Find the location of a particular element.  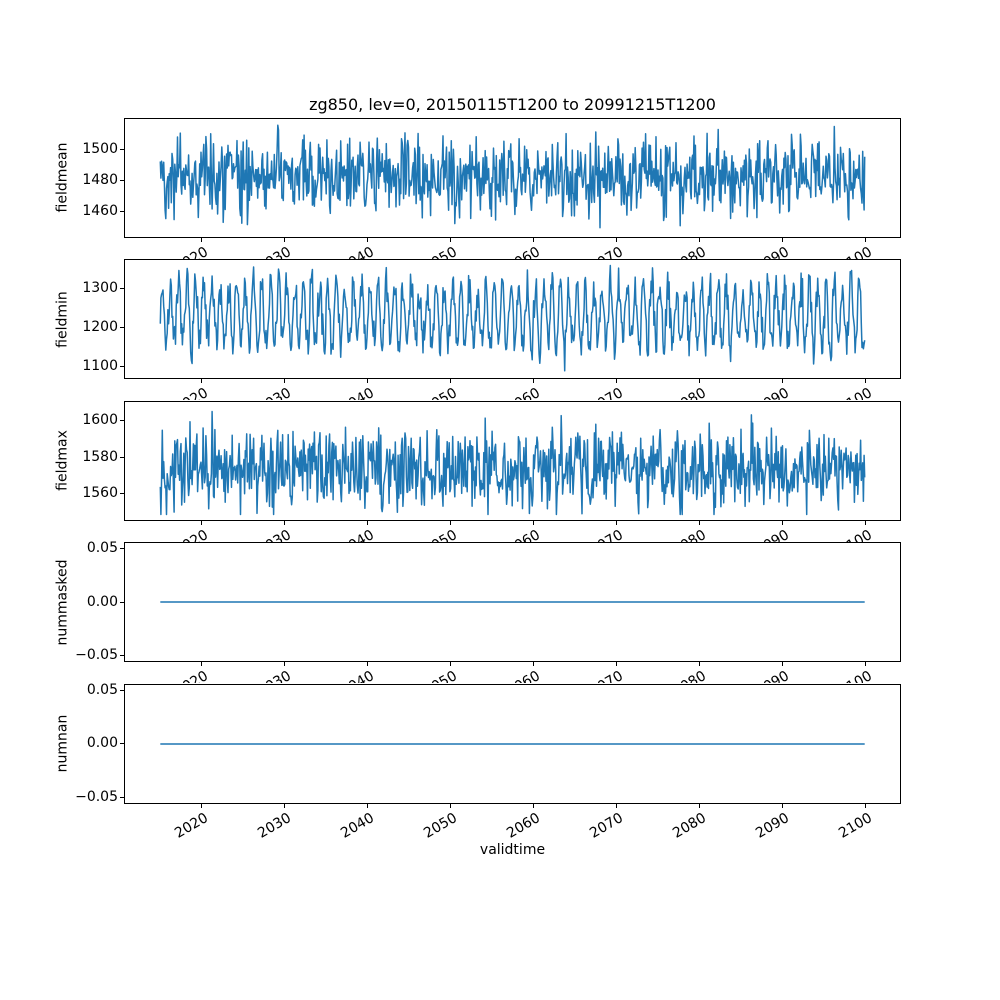

series-fieldmax is located at coordinates (512, 462).